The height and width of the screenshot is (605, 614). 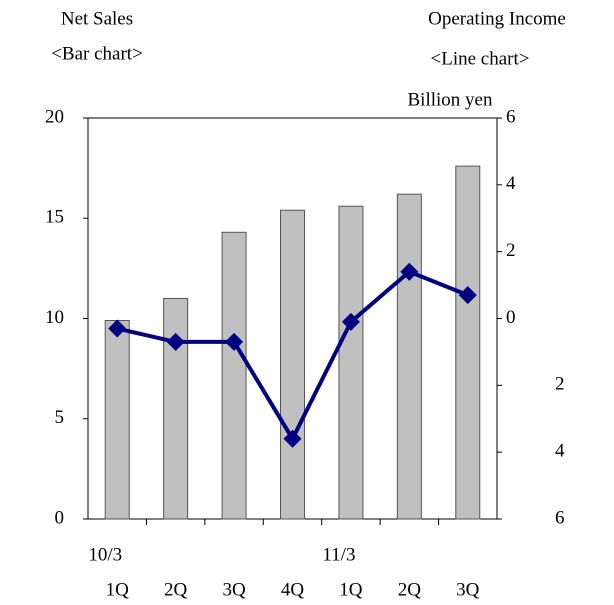 What do you see at coordinates (450, 99) in the screenshot?
I see `y2-unit: Billion yen` at bounding box center [450, 99].